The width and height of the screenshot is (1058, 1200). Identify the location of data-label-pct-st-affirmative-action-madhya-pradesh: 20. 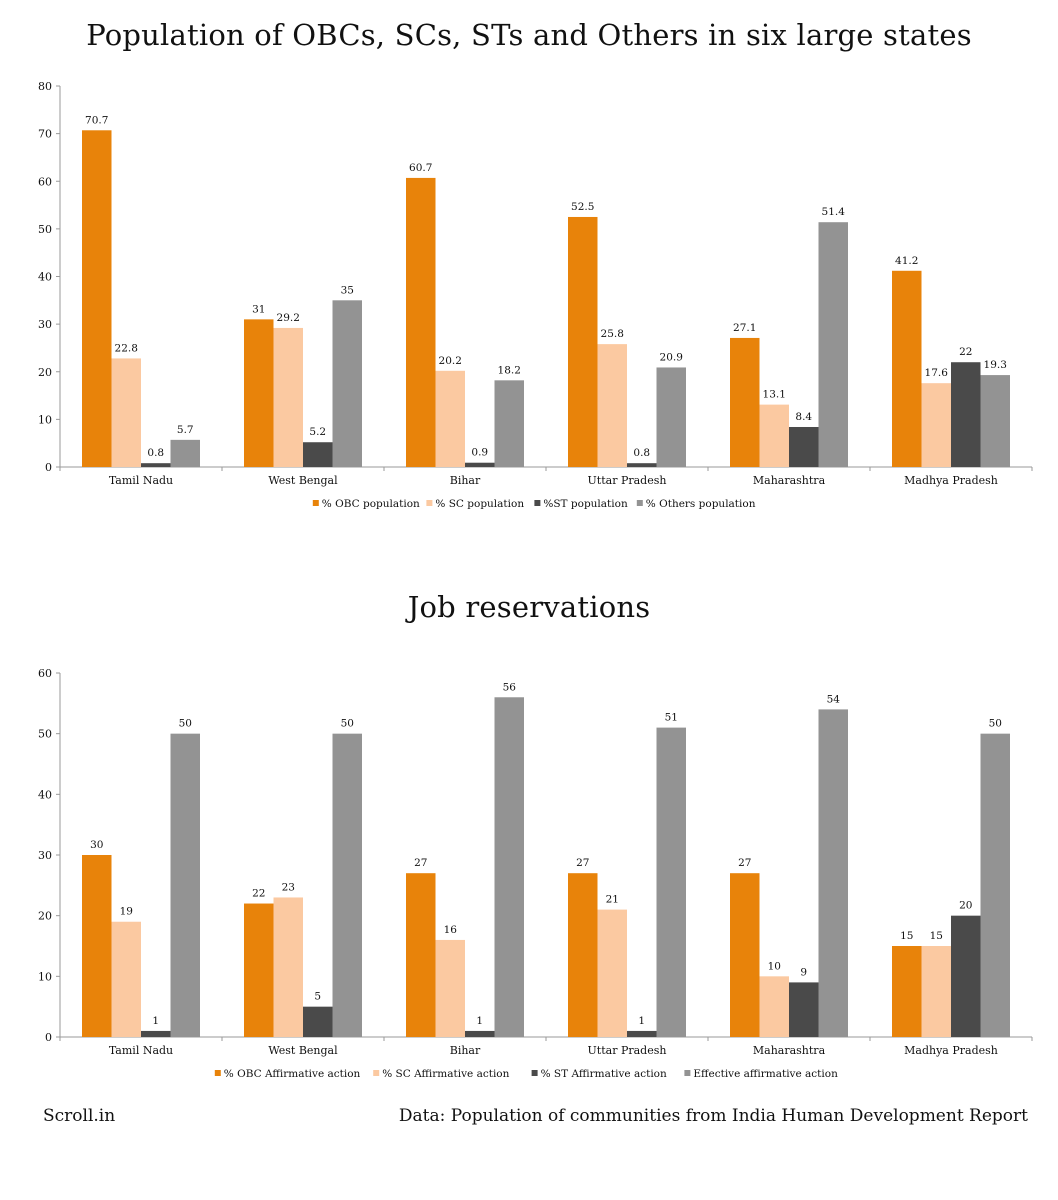
(965, 906).